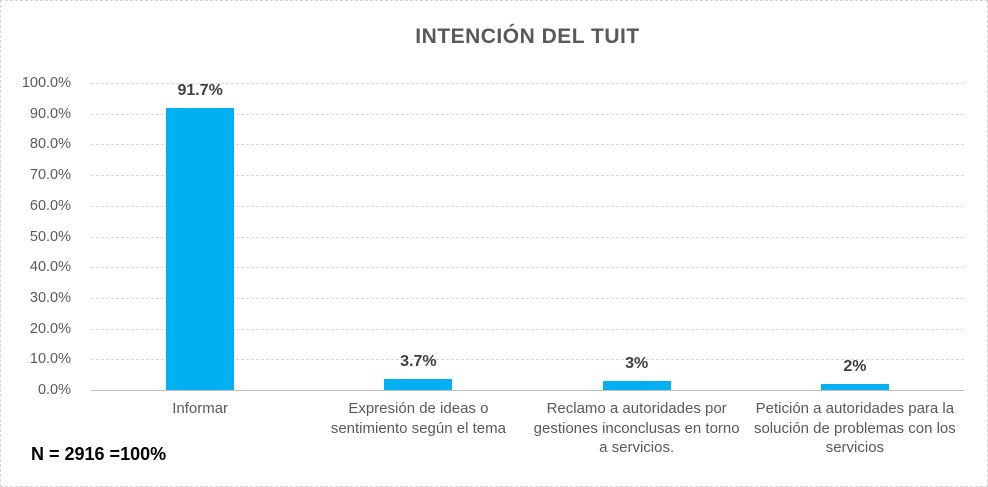 This screenshot has height=487, width=988. I want to click on y-axis-tick-label: 30.0%, so click(50, 297).